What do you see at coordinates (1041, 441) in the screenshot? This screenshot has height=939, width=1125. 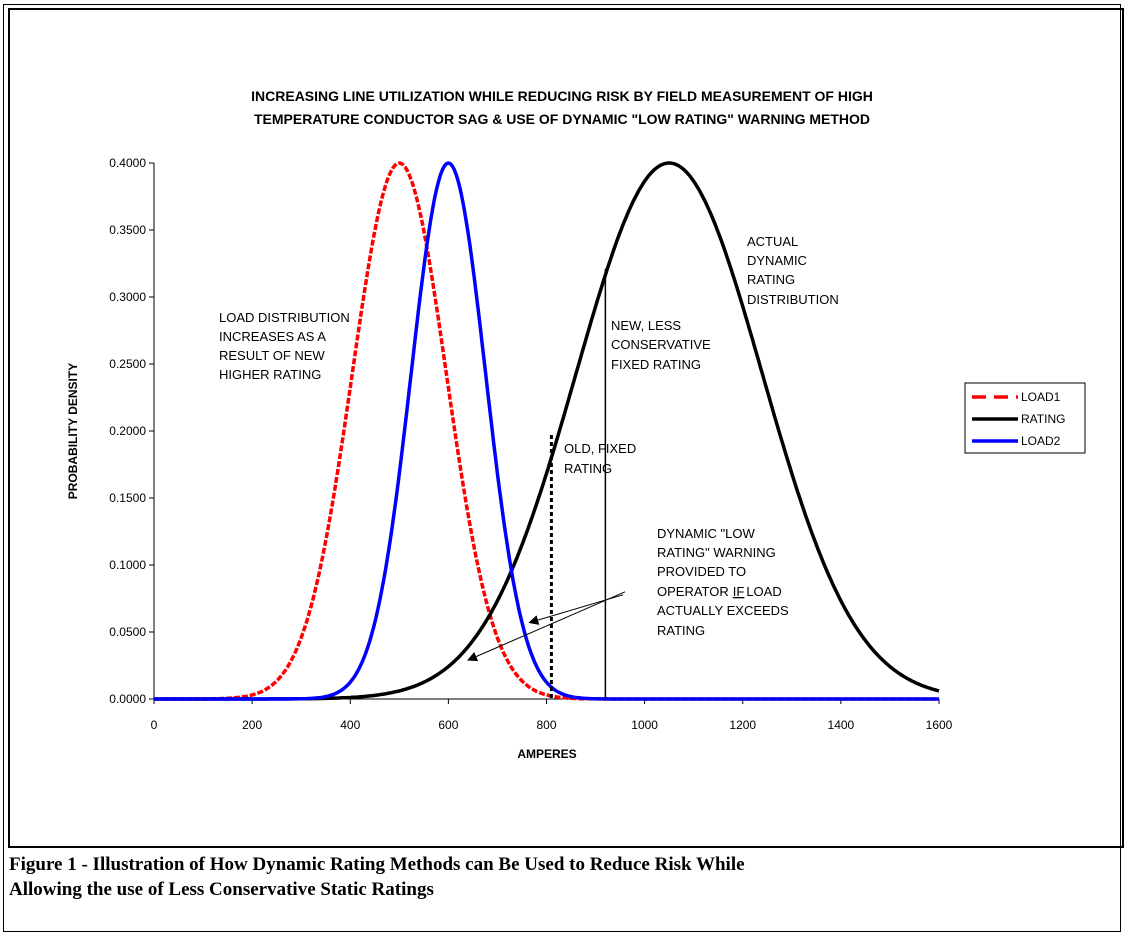 I see `legend-label-load2: LOAD2` at bounding box center [1041, 441].